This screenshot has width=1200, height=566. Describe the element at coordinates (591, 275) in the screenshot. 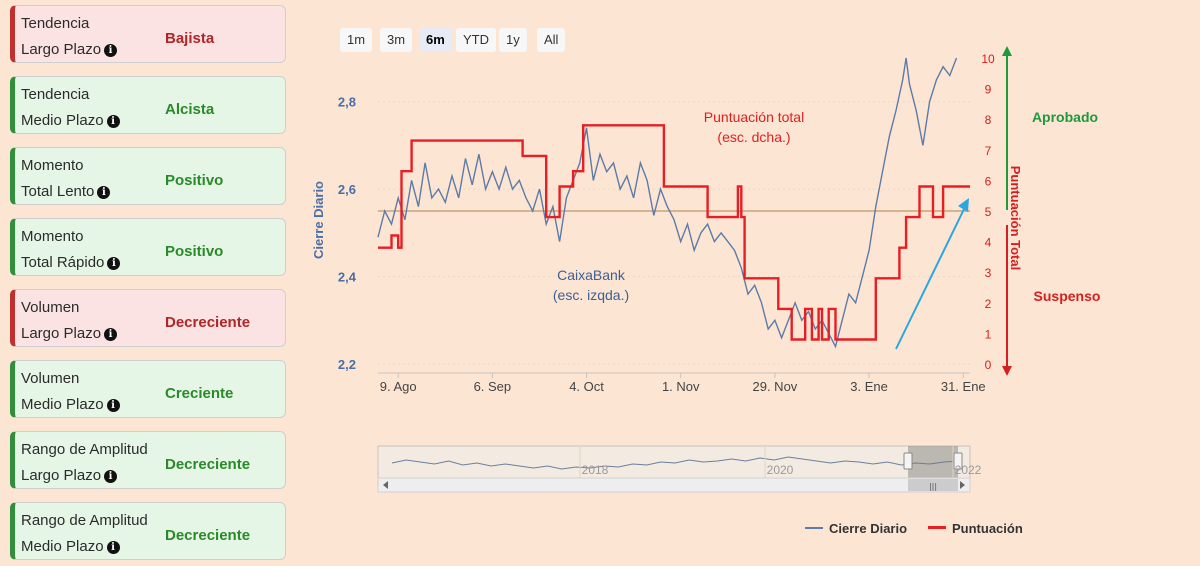

I see `price-annotation-title: CaixaBank` at that location.